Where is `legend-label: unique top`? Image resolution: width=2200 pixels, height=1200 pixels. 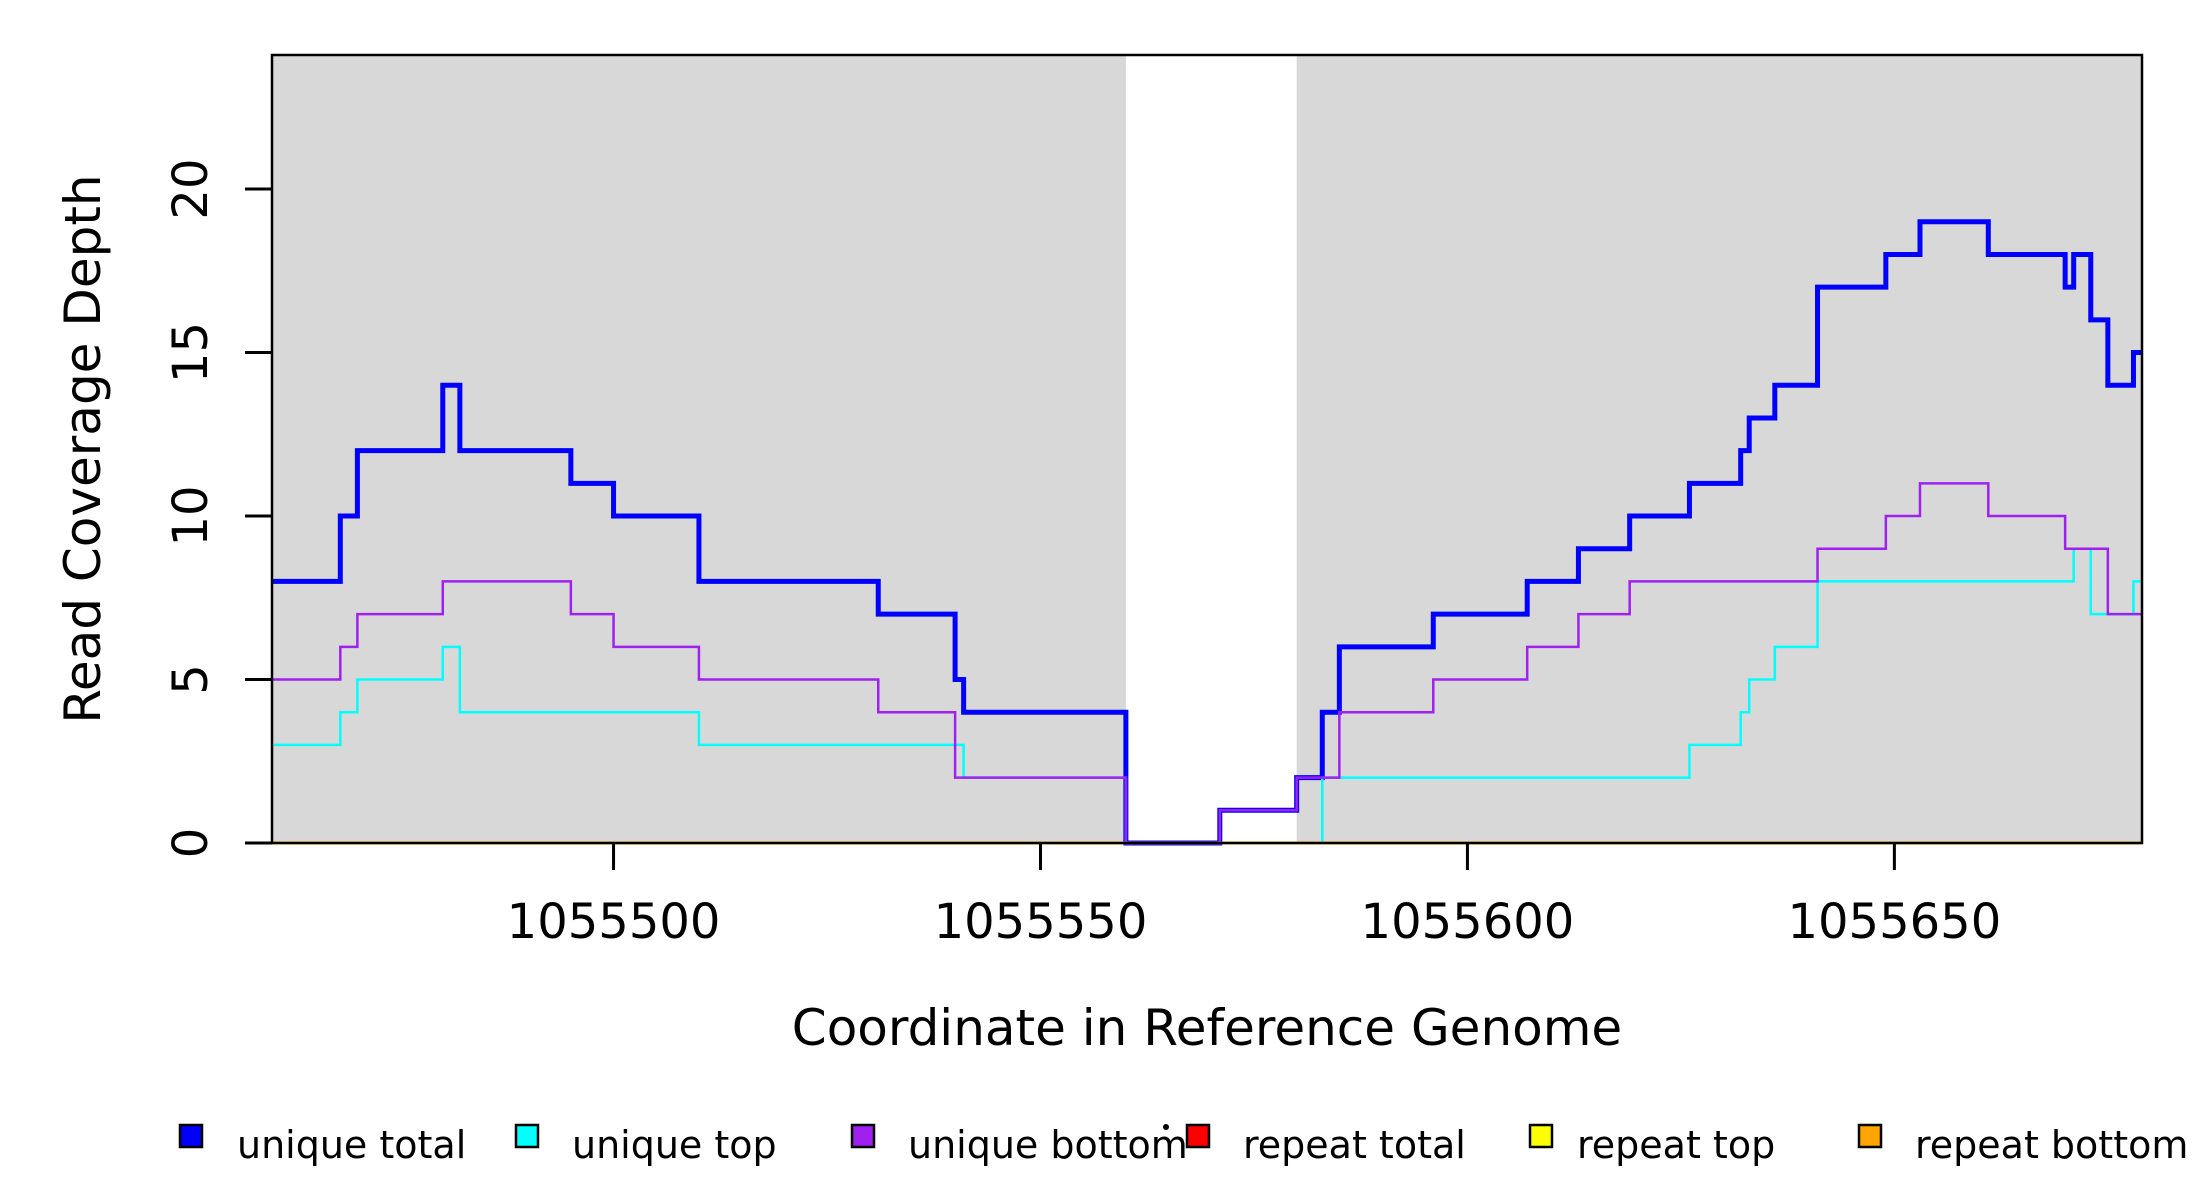
legend-label: unique top is located at coordinates (674, 1145).